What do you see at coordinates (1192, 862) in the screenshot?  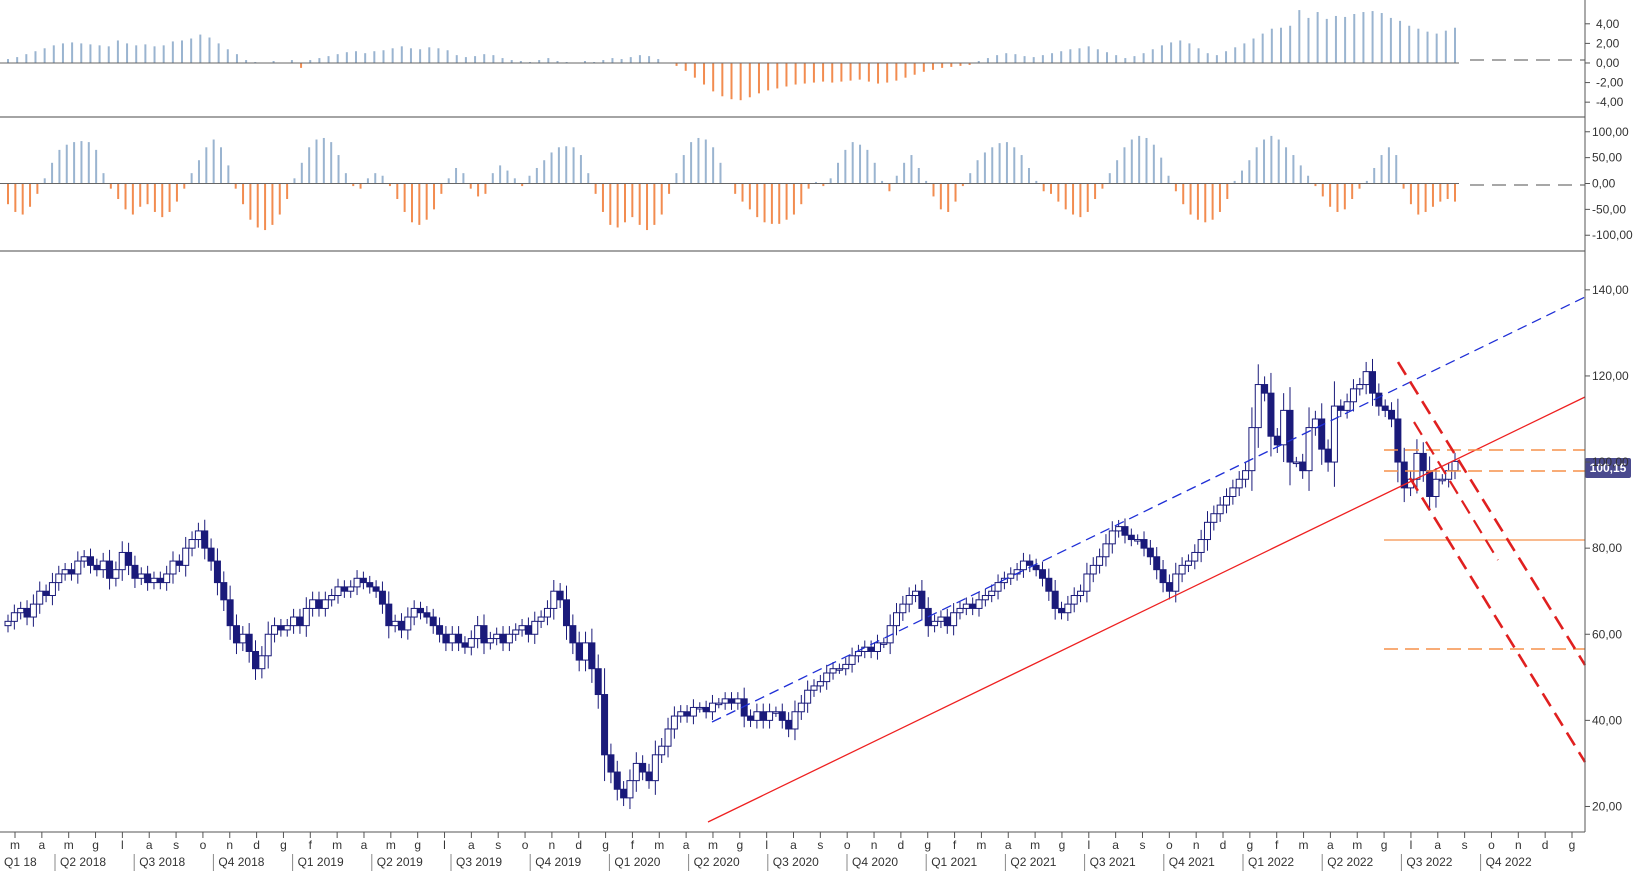 I see `x-quarter-label: Q4 2021` at bounding box center [1192, 862].